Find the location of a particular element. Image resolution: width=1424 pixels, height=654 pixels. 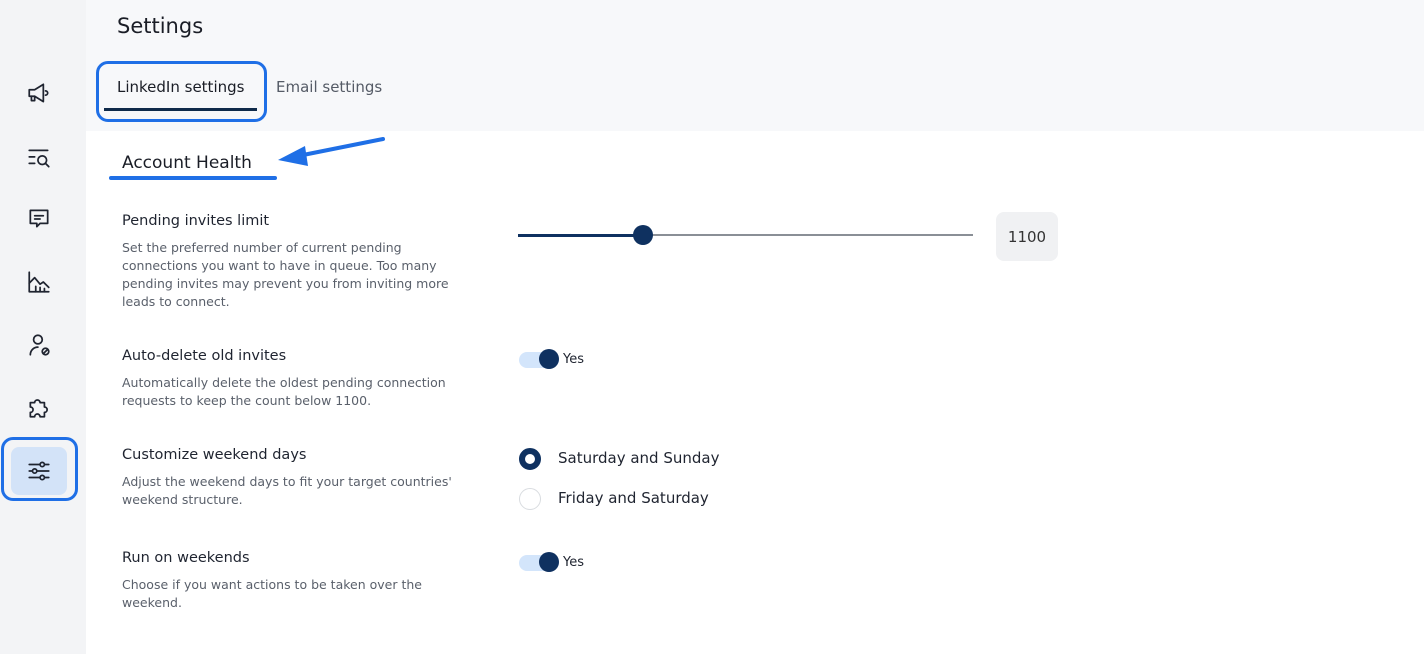

sidebar-item-campaigns is located at coordinates (39, 93).